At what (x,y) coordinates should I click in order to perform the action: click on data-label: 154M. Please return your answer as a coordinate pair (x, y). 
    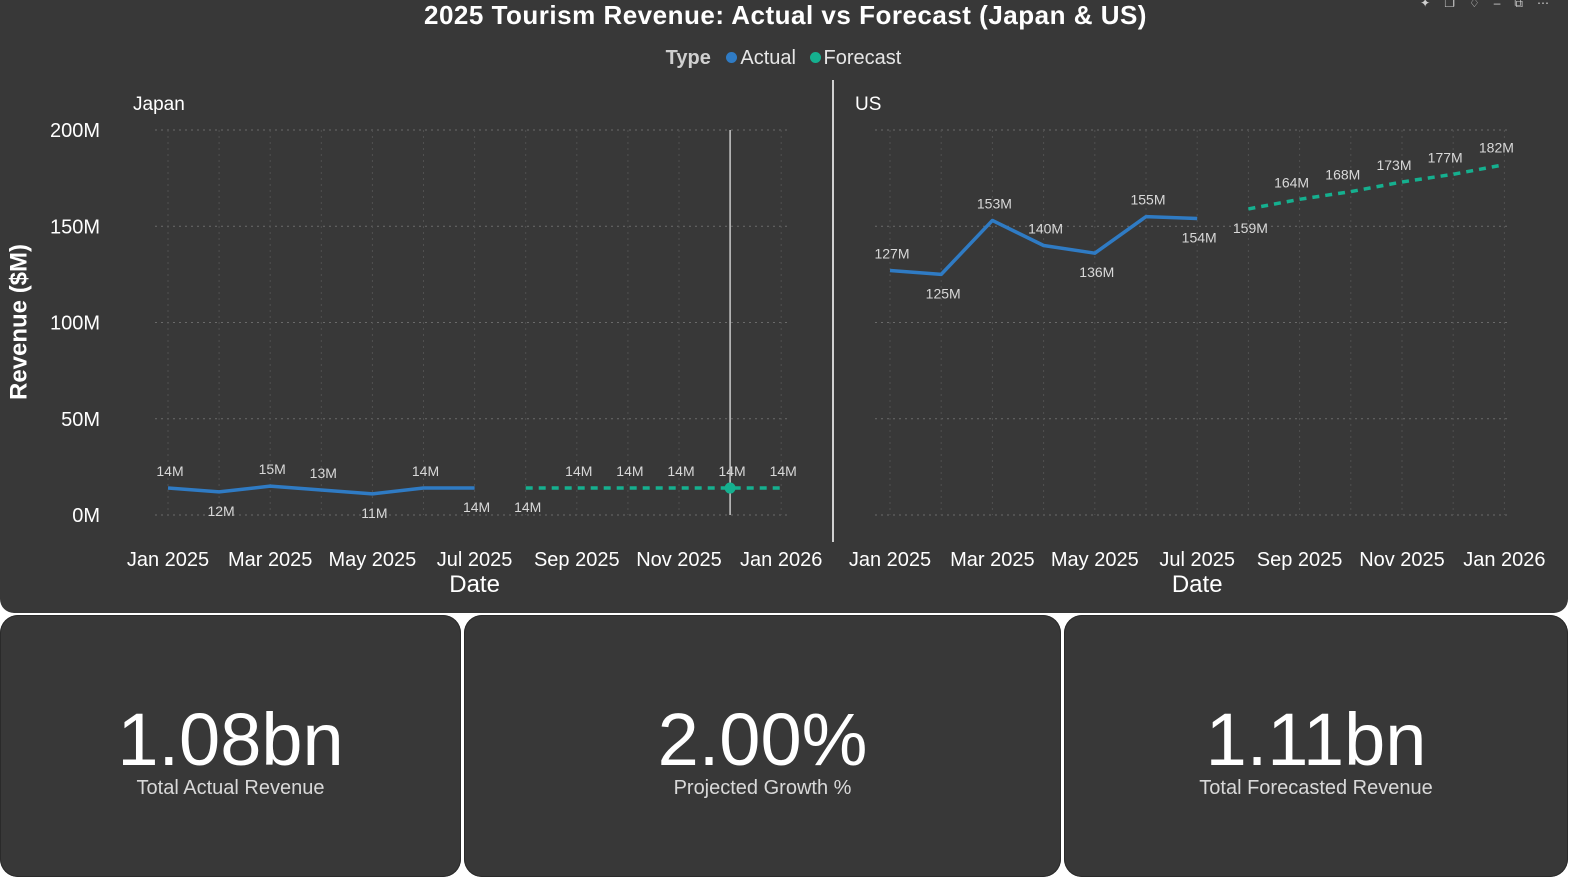
    Looking at the image, I should click on (1199, 238).